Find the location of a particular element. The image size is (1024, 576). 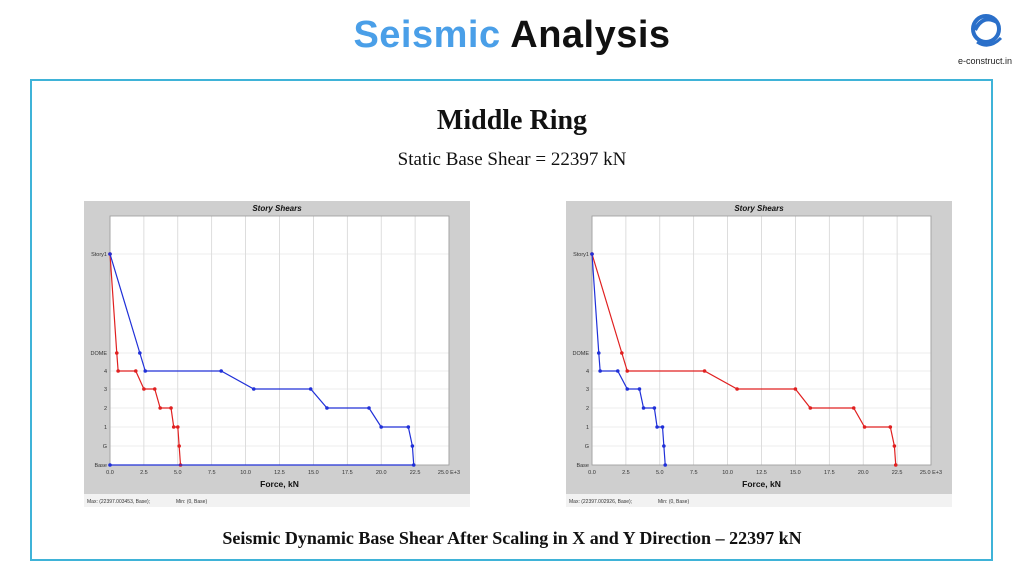

x-tick-label: 25.0 E+3 is located at coordinates (449, 473).